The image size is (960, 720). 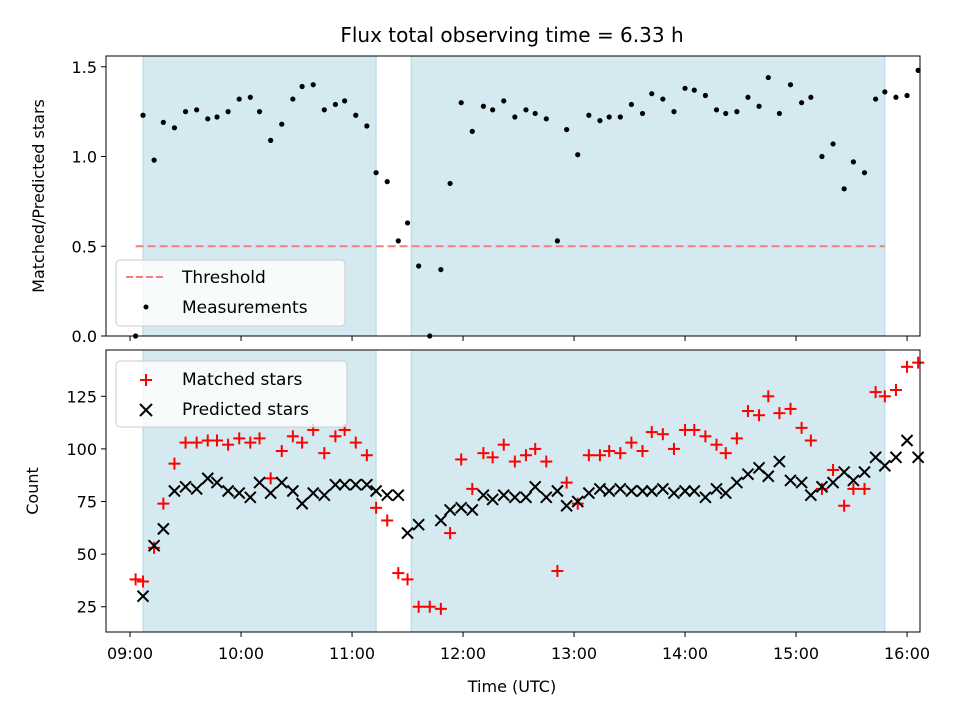 What do you see at coordinates (796, 653) in the screenshot?
I see `x-tick-label: 15:00` at bounding box center [796, 653].